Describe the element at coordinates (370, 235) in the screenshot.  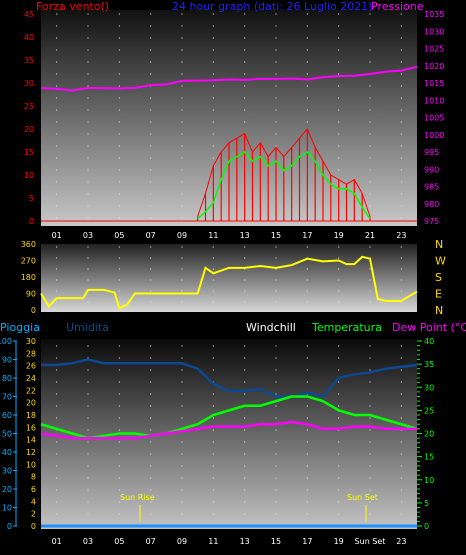
I see `x-tick-label: 21` at that location.